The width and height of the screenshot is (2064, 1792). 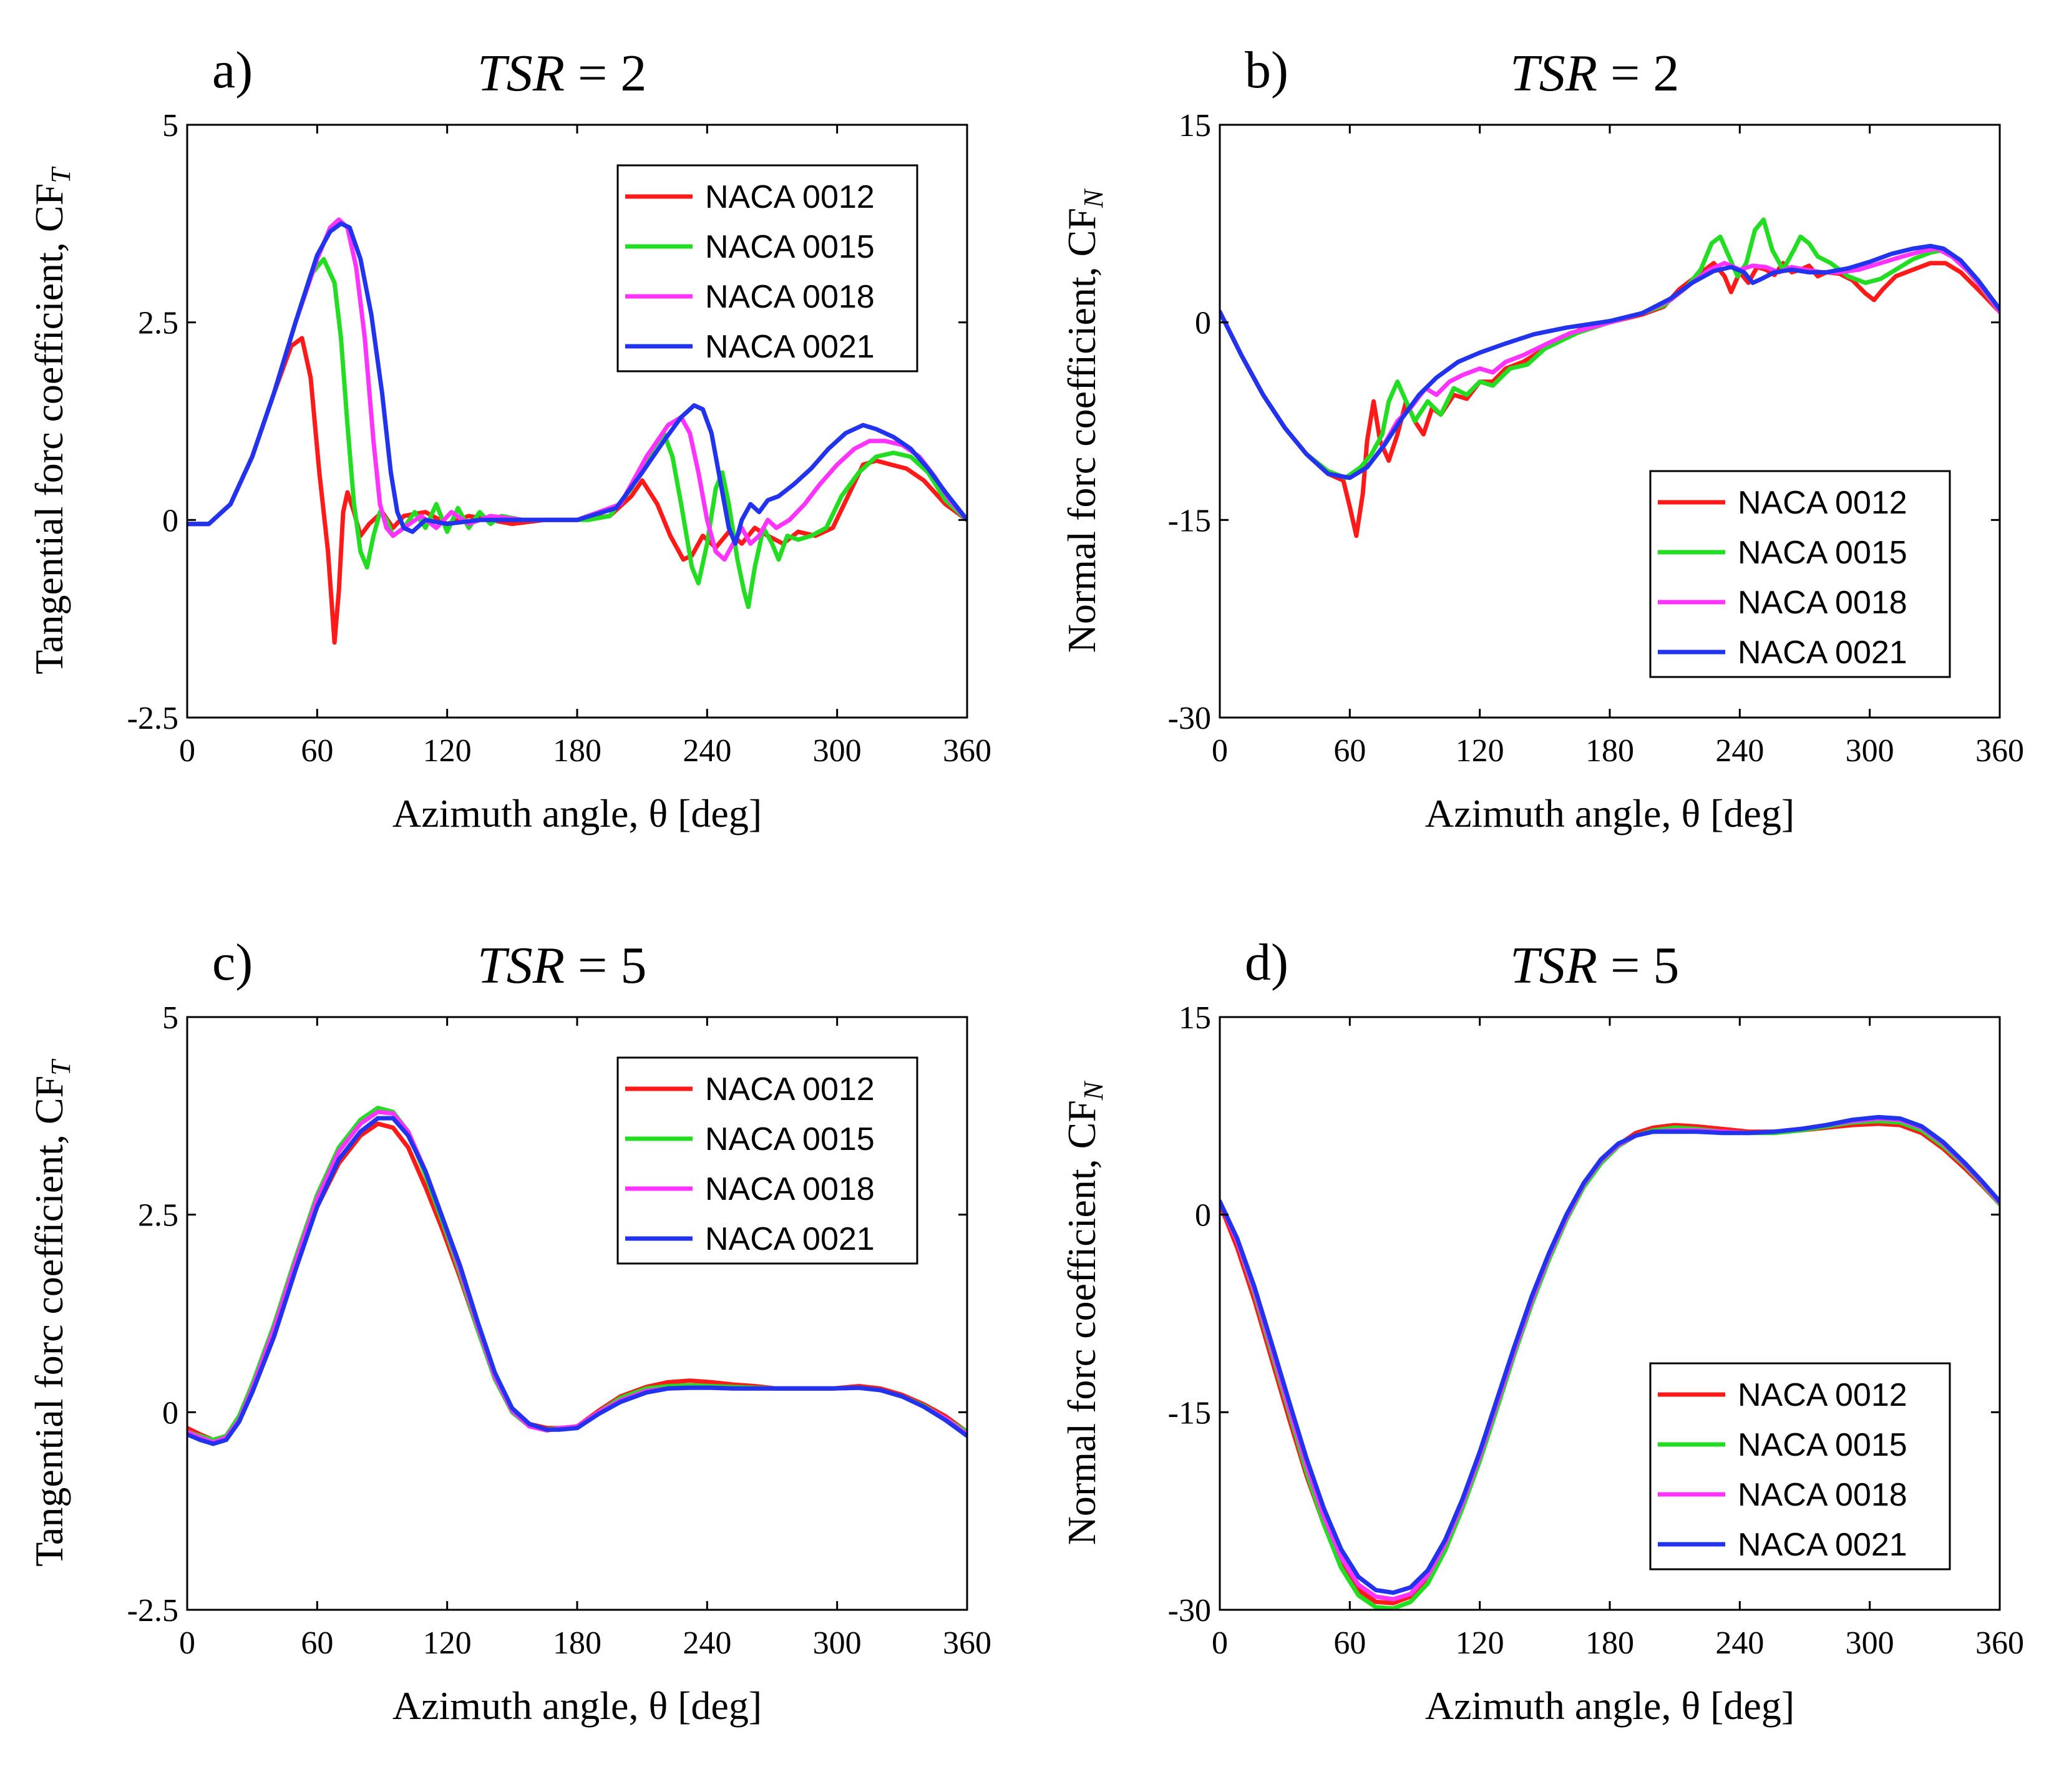 What do you see at coordinates (232, 70) in the screenshot?
I see `panel-letter: a)` at bounding box center [232, 70].